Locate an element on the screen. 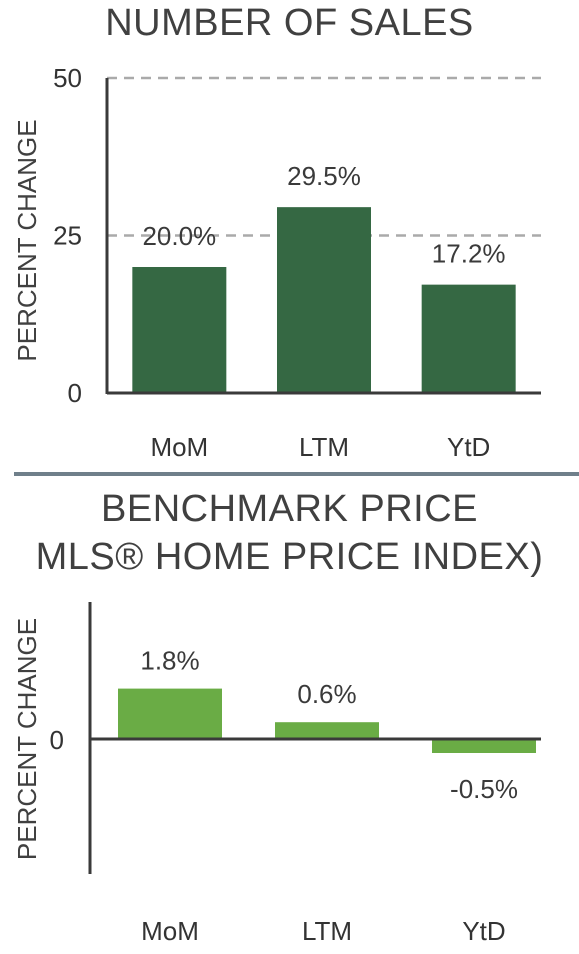 This screenshot has height=954, width=579. data-label: 20.0% is located at coordinates (179, 236).